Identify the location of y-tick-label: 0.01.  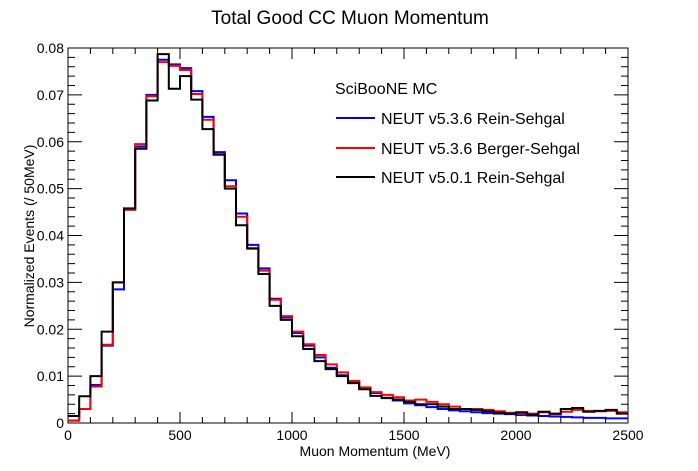
(50, 376).